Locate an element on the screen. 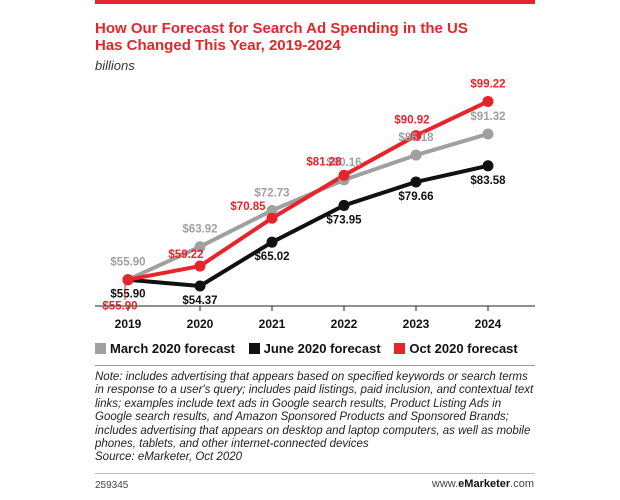  data-label: $65.02 is located at coordinates (271, 257).